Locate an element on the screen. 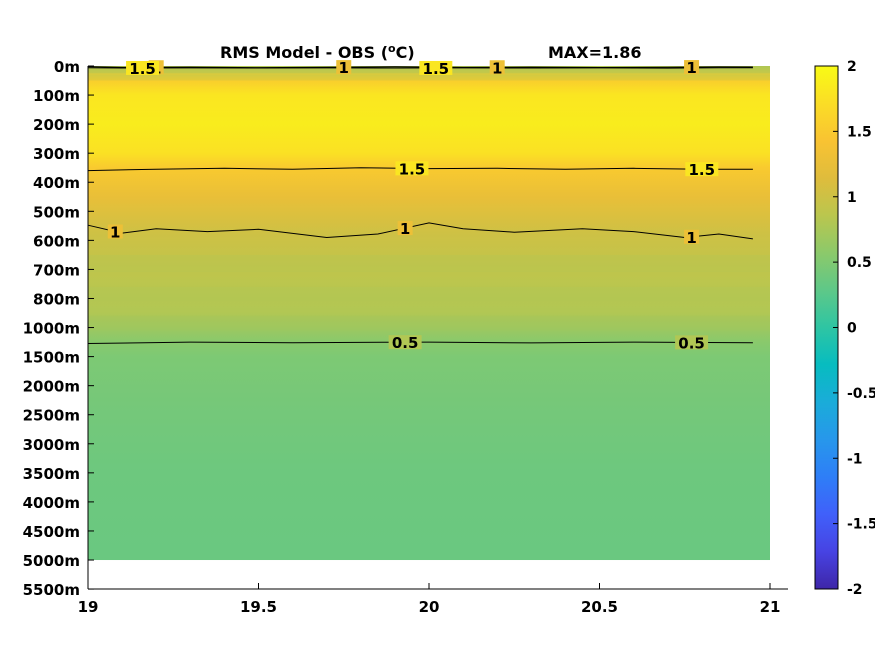 The height and width of the screenshot is (656, 875). colorbar-tick-label: -2 is located at coordinates (855, 590).